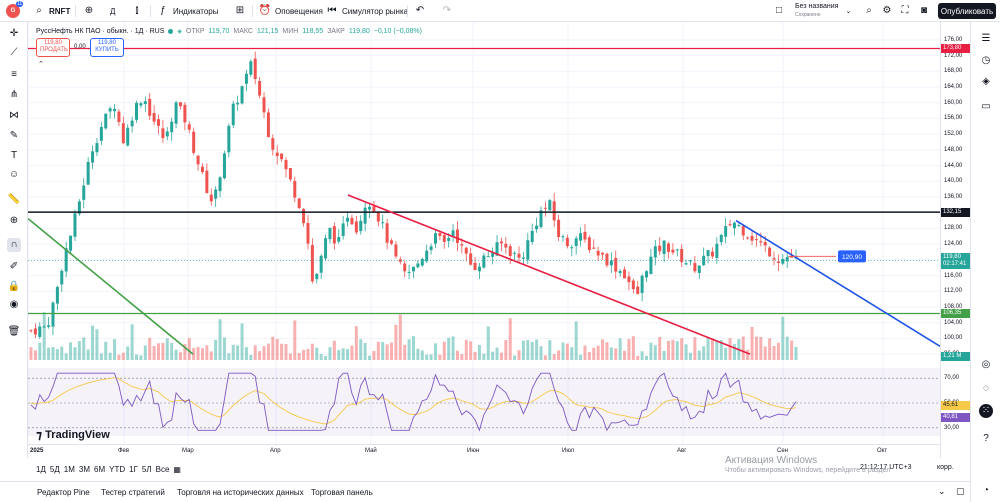 This screenshot has width=1000, height=502. Describe the element at coordinates (14, 221) in the screenshot. I see `zoom-tool: ⊕` at that location.